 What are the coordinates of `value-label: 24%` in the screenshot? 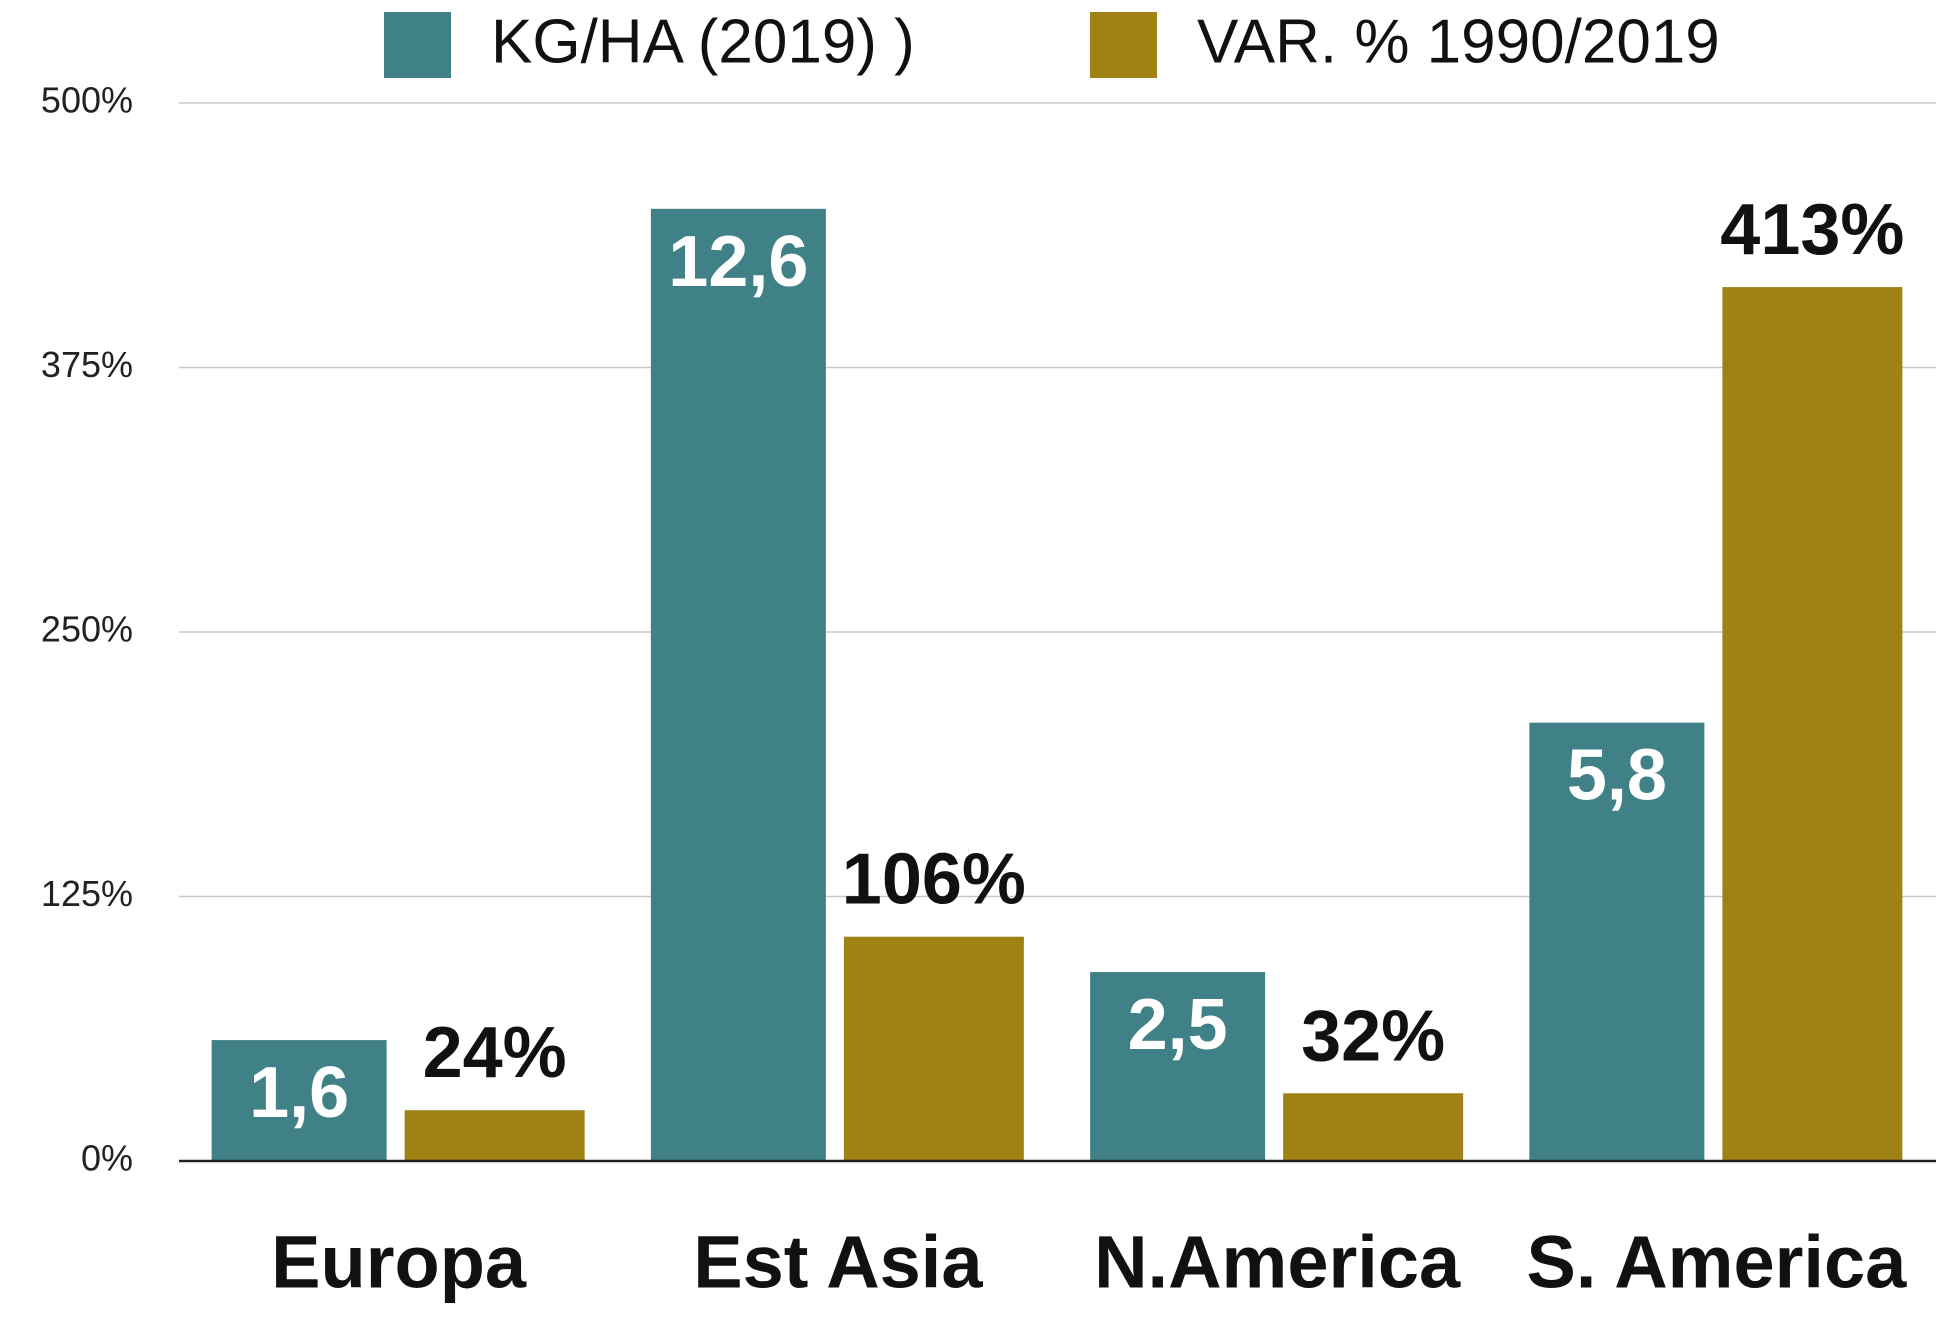 It's located at (495, 1053).